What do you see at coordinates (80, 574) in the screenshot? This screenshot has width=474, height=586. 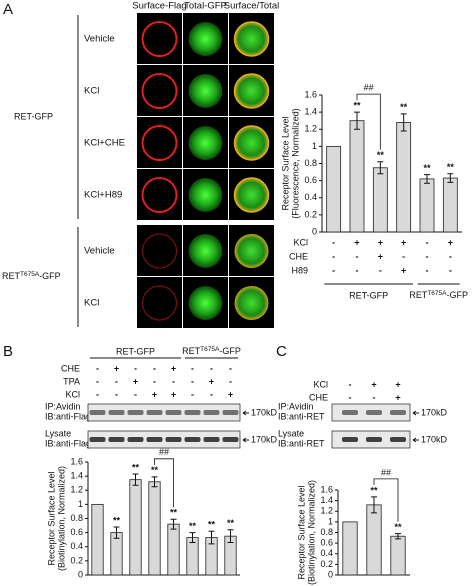 I see `y-tick-label: 0` at bounding box center [80, 574].